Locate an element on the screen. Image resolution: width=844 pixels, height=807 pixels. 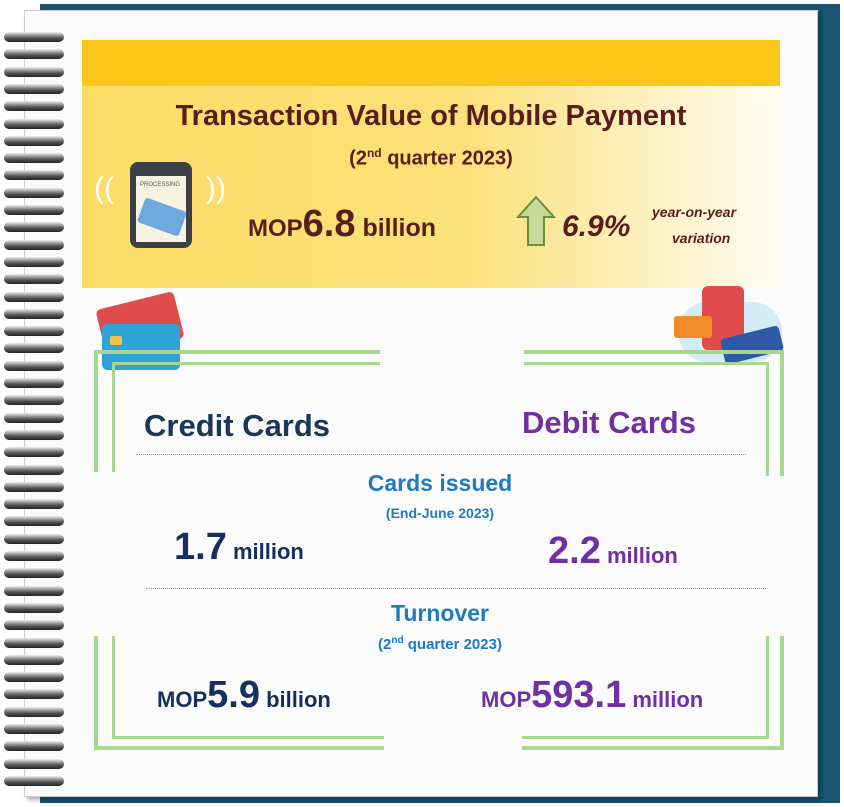
yoy-label-1: year-on-year is located at coordinates (694, 212).